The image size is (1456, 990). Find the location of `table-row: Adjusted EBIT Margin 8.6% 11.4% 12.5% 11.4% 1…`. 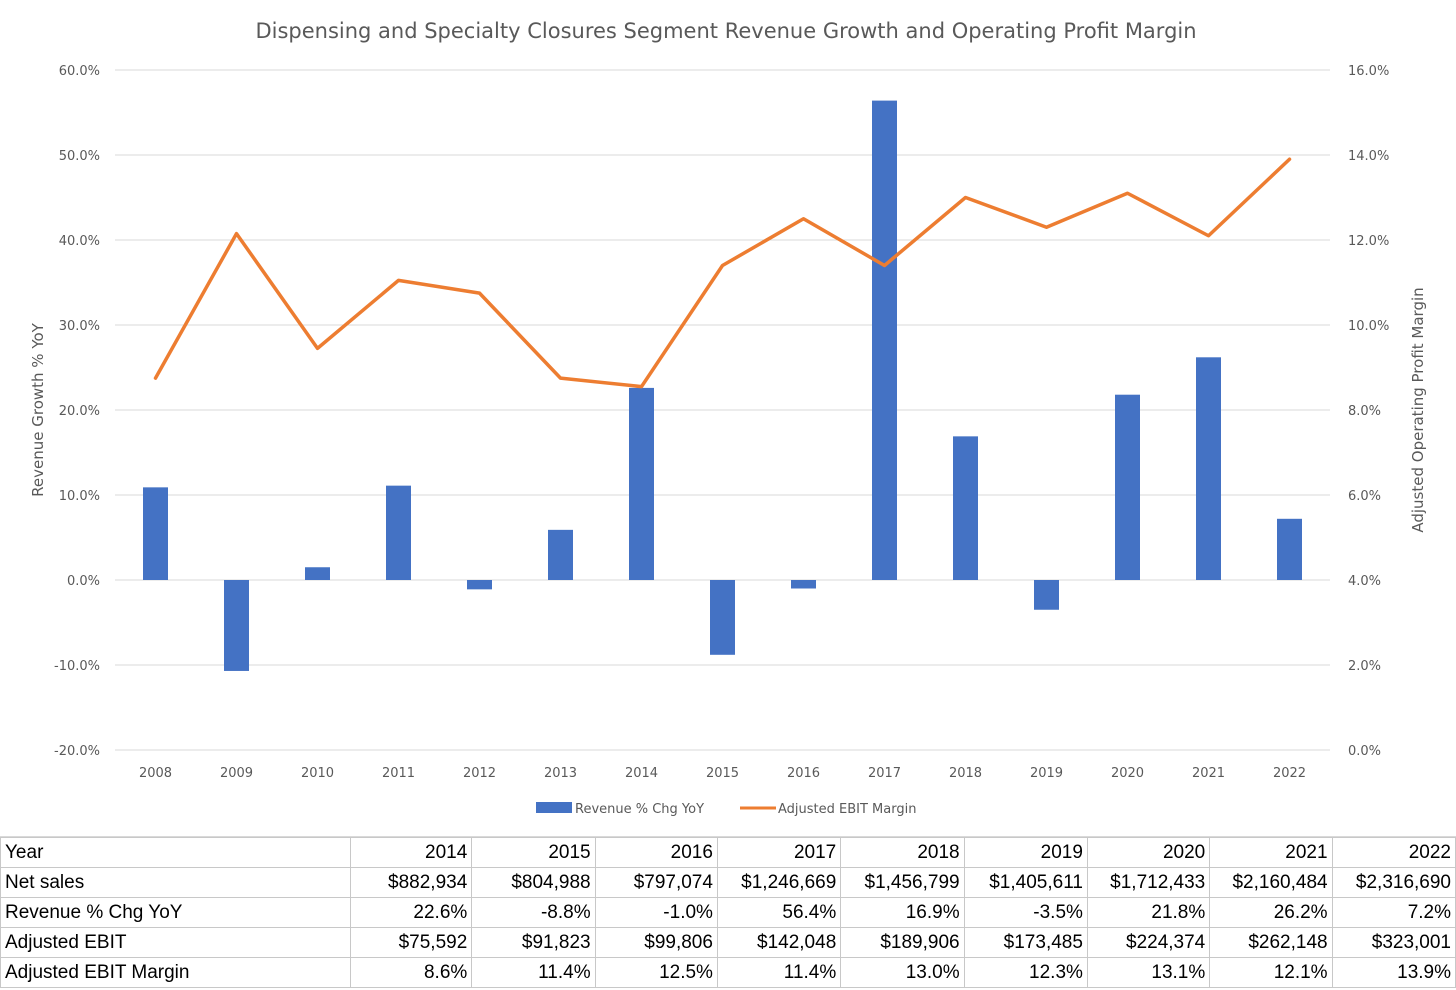

table-row: Adjusted EBIT Margin 8.6% 11.4% 12.5% 11.4% 1… is located at coordinates (728, 972).